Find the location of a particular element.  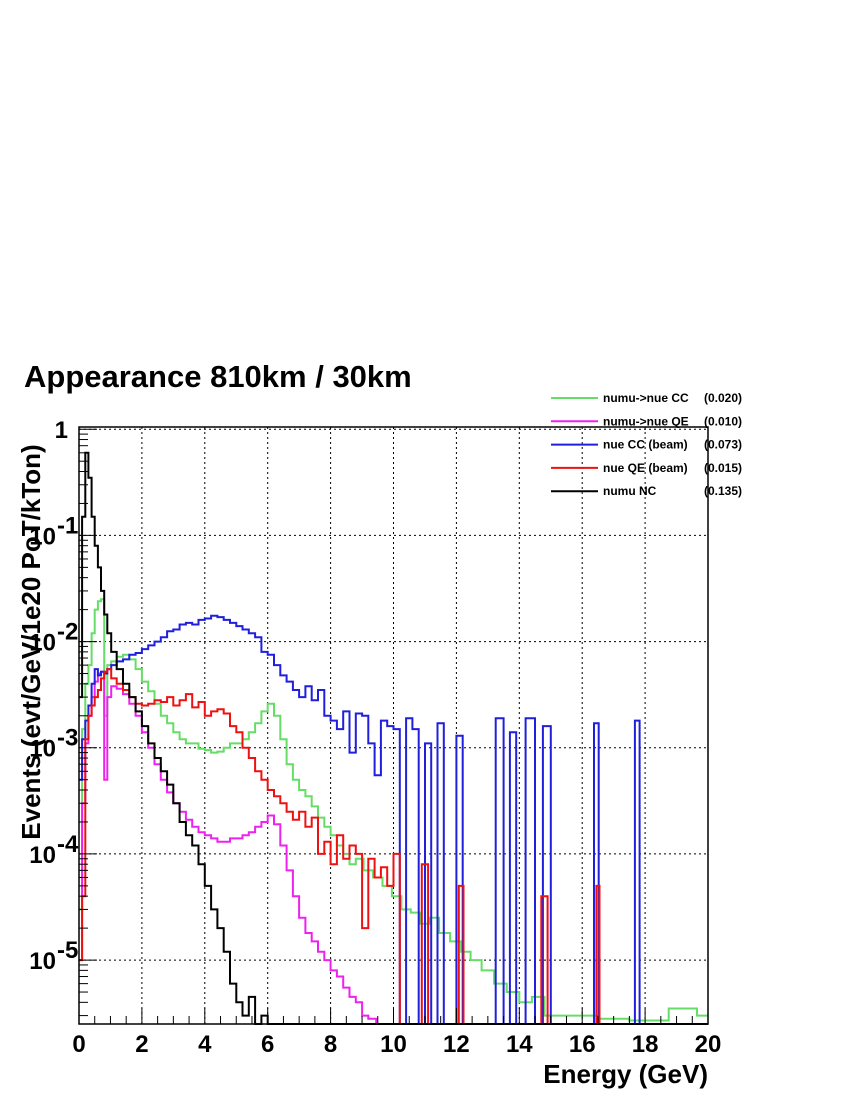

x-tick-label-10: 20 is located at coordinates (708, 1044).